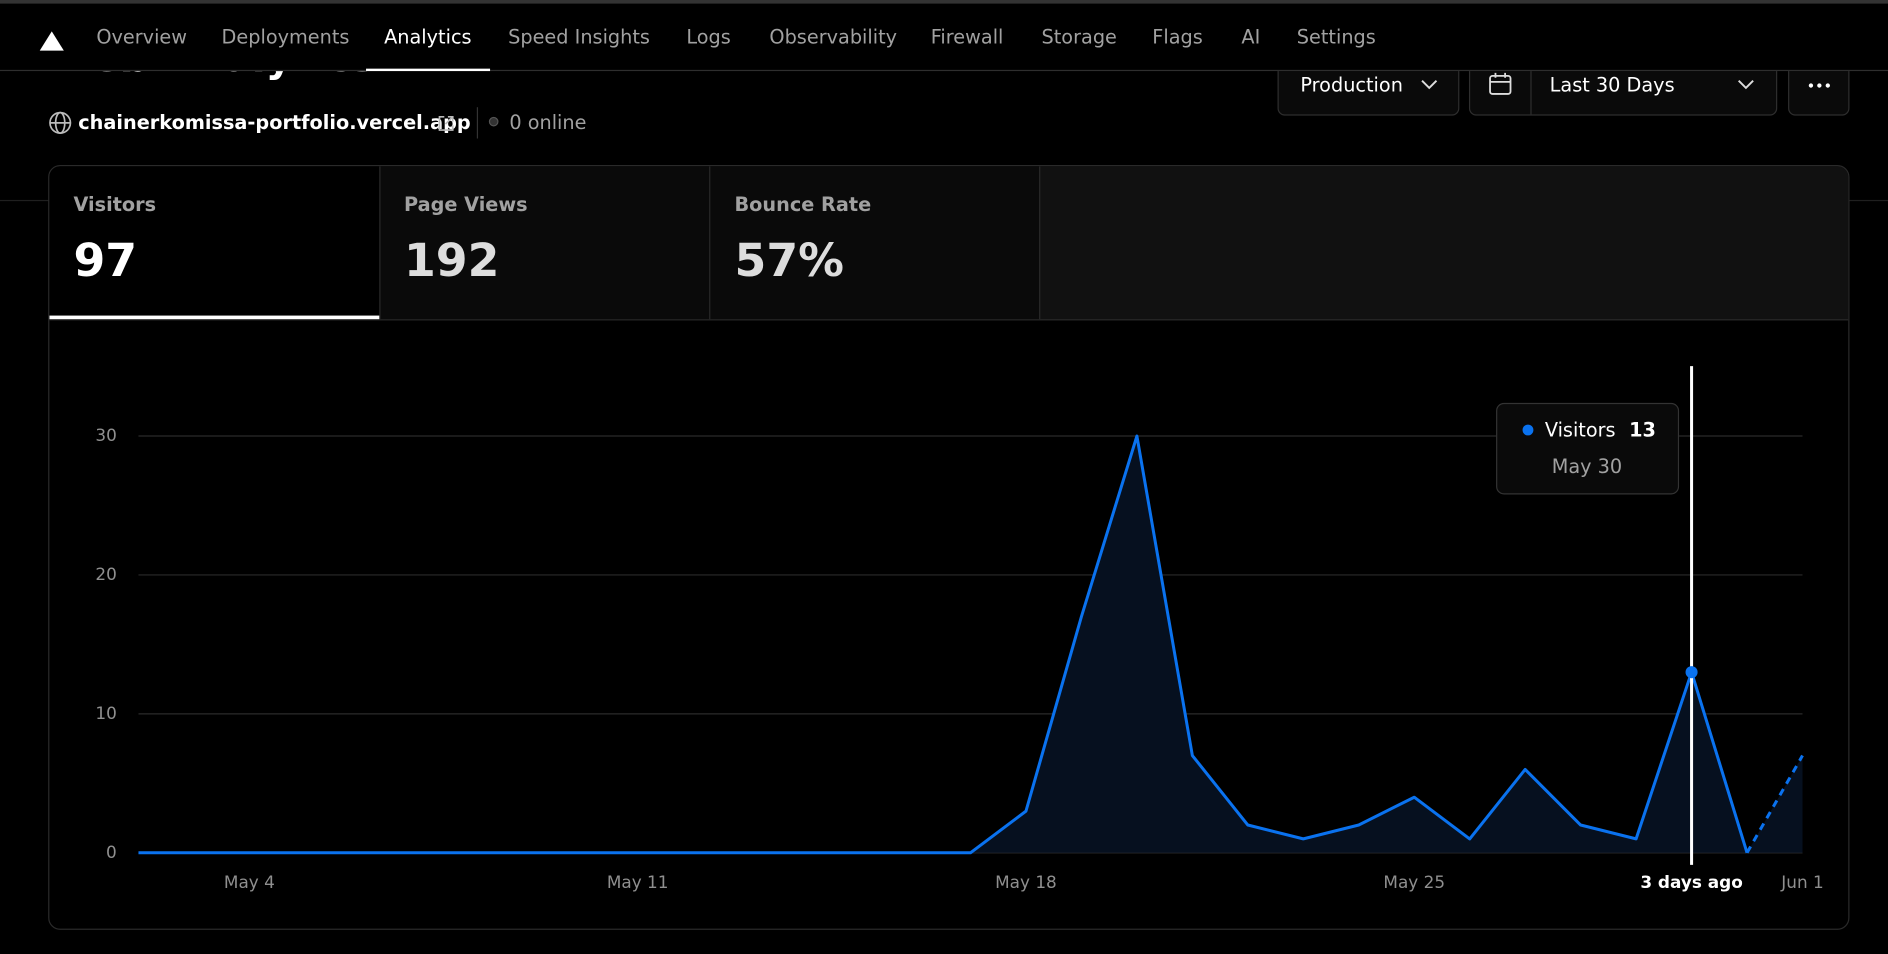 Image resolution: width=1888 pixels, height=954 pixels. What do you see at coordinates (875, 243) in the screenshot?
I see `metric-tab: Bounce Rate 57%` at bounding box center [875, 243].